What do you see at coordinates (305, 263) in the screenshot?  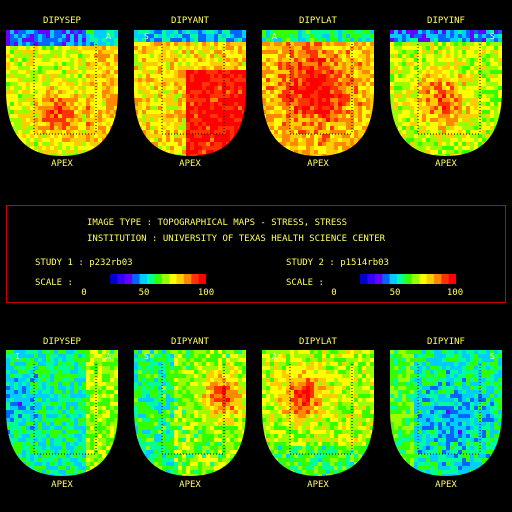 I see `study2-label: STUDY 2` at bounding box center [305, 263].